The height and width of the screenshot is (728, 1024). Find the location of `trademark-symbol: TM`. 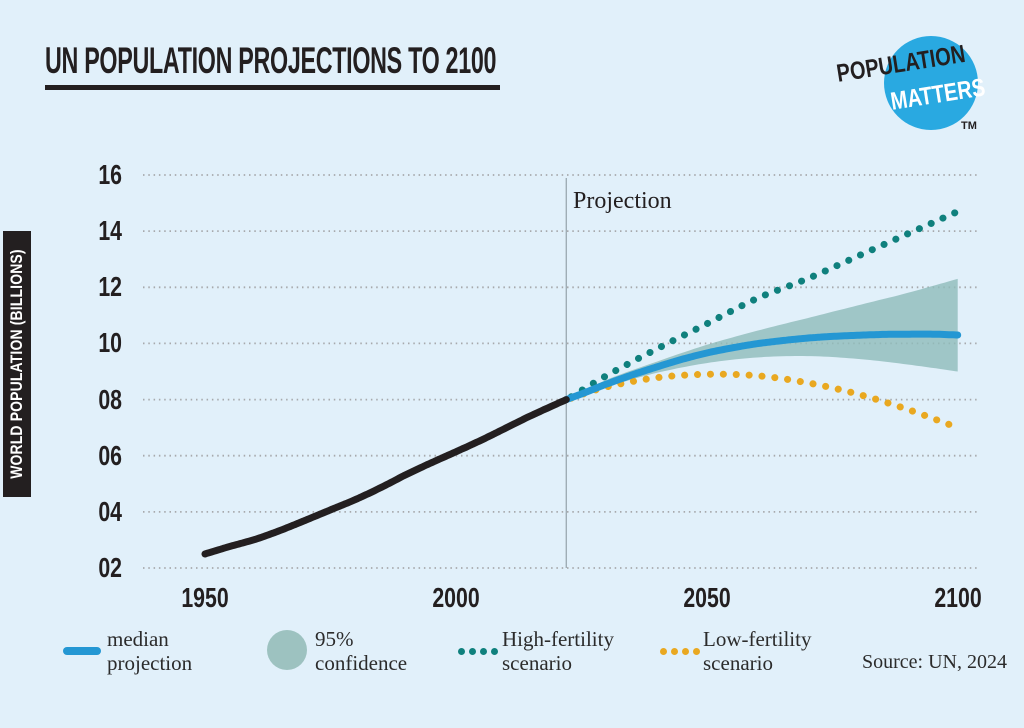

trademark-symbol: TM is located at coordinates (969, 126).